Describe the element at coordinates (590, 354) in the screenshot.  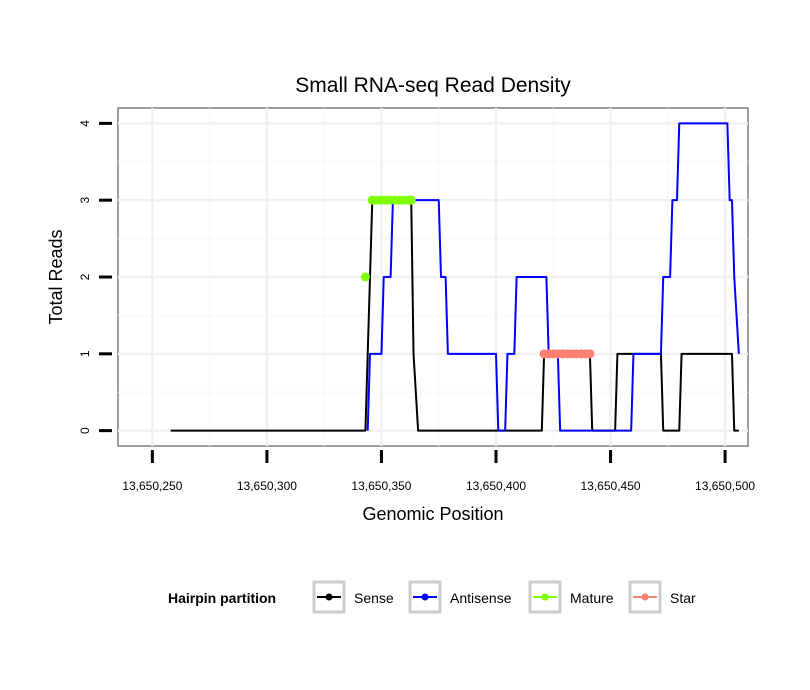
I see `star-point` at that location.